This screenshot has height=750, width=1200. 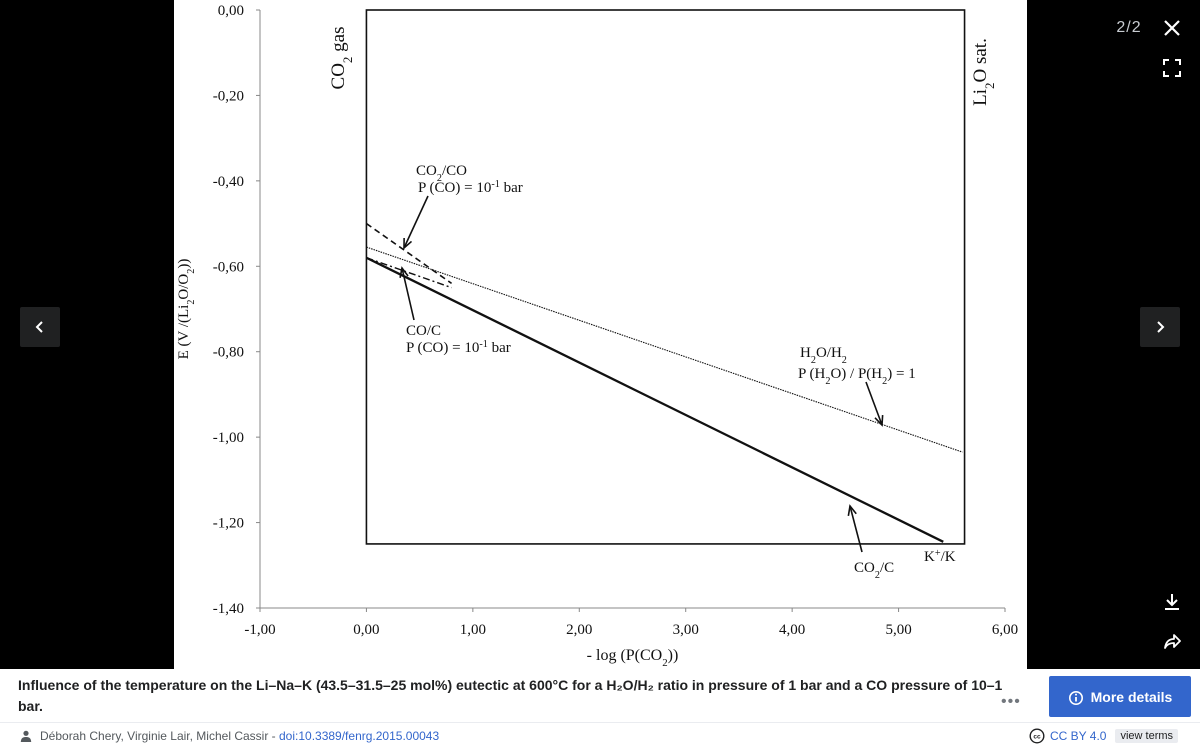 I want to click on x-tick-label: 4,00, so click(x=792, y=630).